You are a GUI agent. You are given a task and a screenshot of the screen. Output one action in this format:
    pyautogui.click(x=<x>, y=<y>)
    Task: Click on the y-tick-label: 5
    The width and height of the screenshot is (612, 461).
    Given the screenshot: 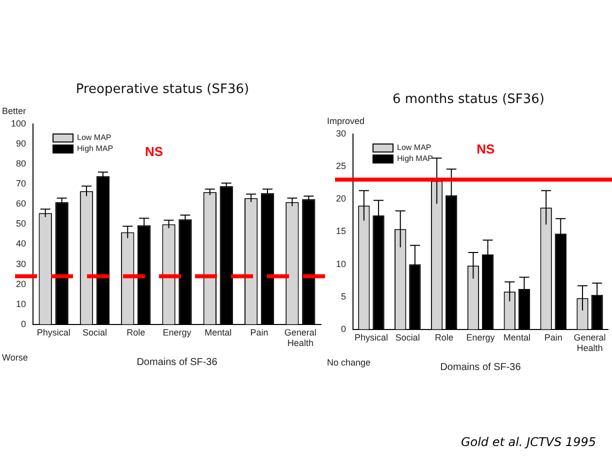 What is the action you would take?
    pyautogui.click(x=343, y=296)
    